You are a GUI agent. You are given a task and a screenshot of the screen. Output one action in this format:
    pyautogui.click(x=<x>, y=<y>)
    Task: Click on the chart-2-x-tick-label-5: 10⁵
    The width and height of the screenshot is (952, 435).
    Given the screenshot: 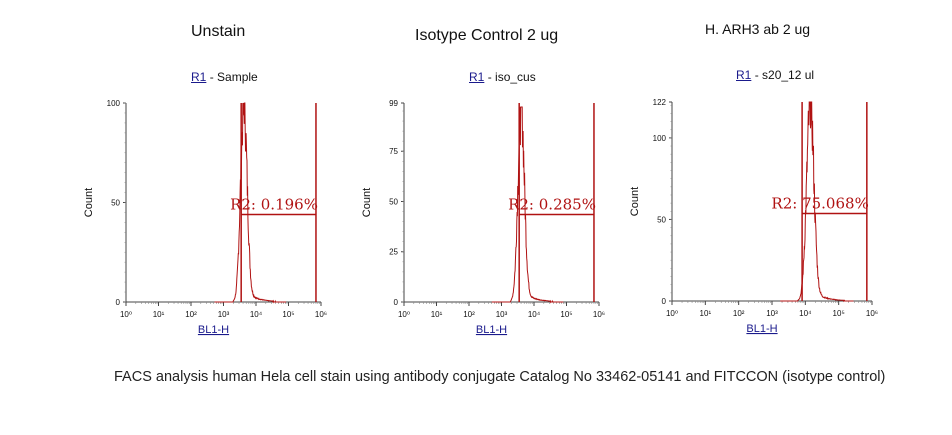 What is the action you would take?
    pyautogui.click(x=566, y=314)
    